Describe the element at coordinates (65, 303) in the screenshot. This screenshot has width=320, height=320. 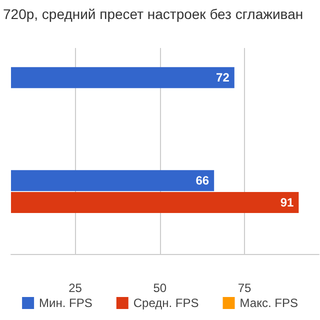
I see `legend-label: Мин. FPS` at that location.